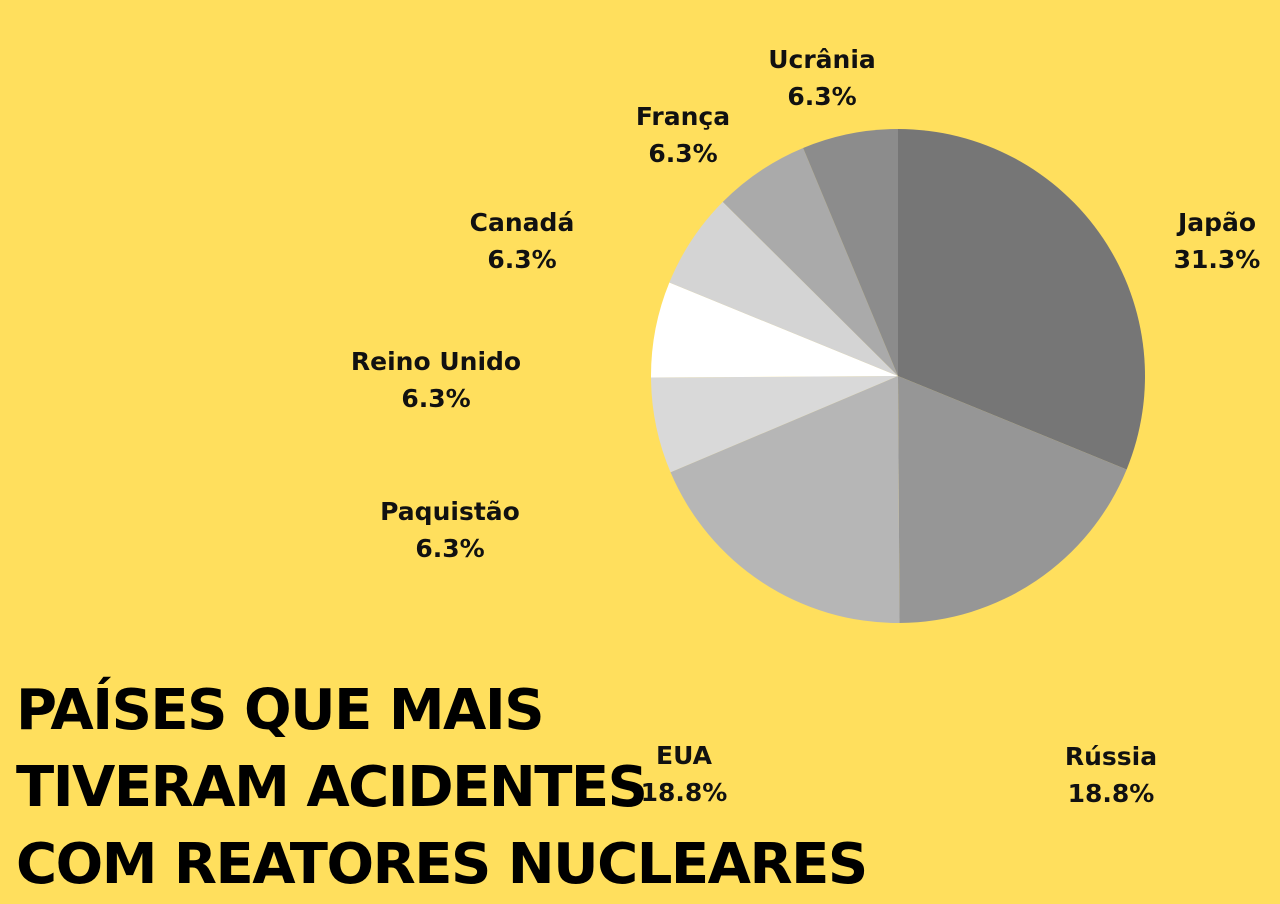  Describe the element at coordinates (774, 330) in the screenshot. I see `pie-slice-reino-unido` at that location.